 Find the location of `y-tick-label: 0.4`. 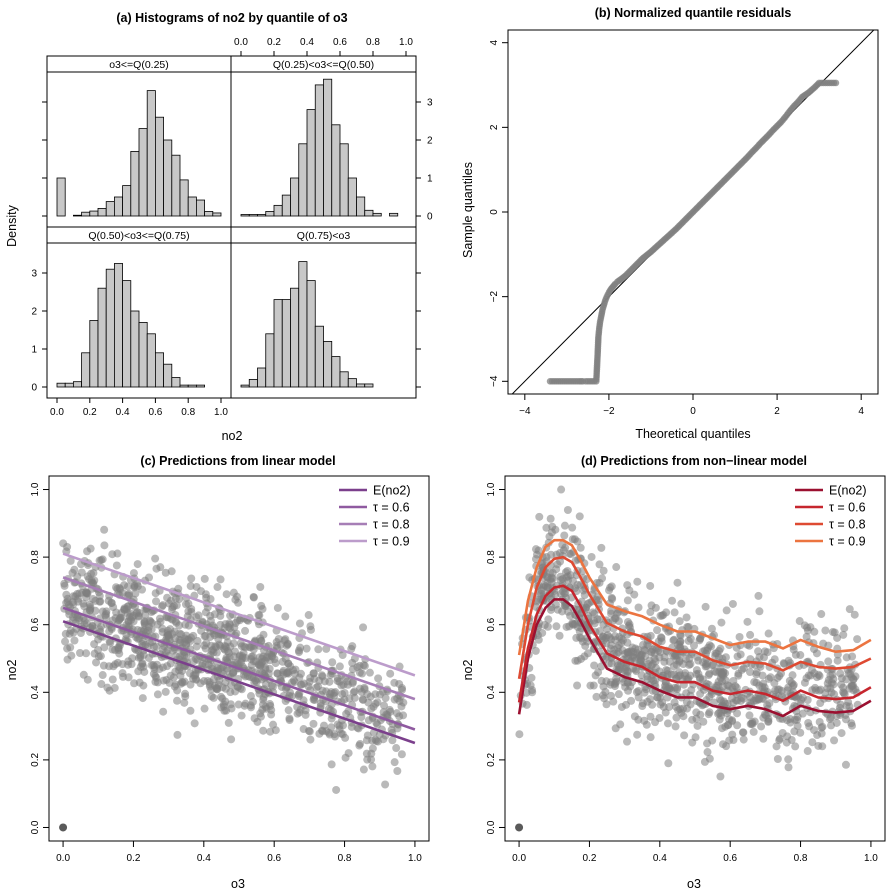

y-tick-label: 0.4 is located at coordinates (491, 692).